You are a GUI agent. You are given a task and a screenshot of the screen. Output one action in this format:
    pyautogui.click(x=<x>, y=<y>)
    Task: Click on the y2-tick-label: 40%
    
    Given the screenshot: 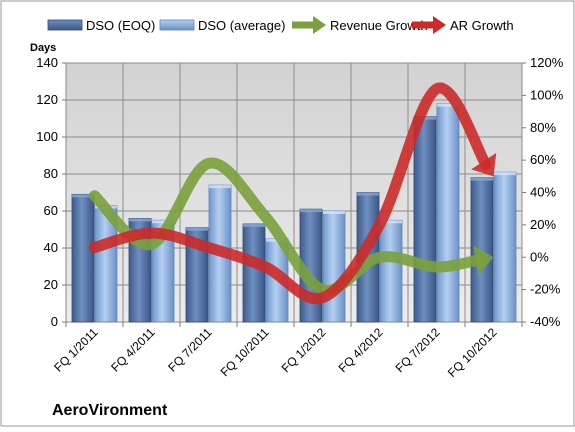 What is the action you would take?
    pyautogui.click(x=543, y=192)
    